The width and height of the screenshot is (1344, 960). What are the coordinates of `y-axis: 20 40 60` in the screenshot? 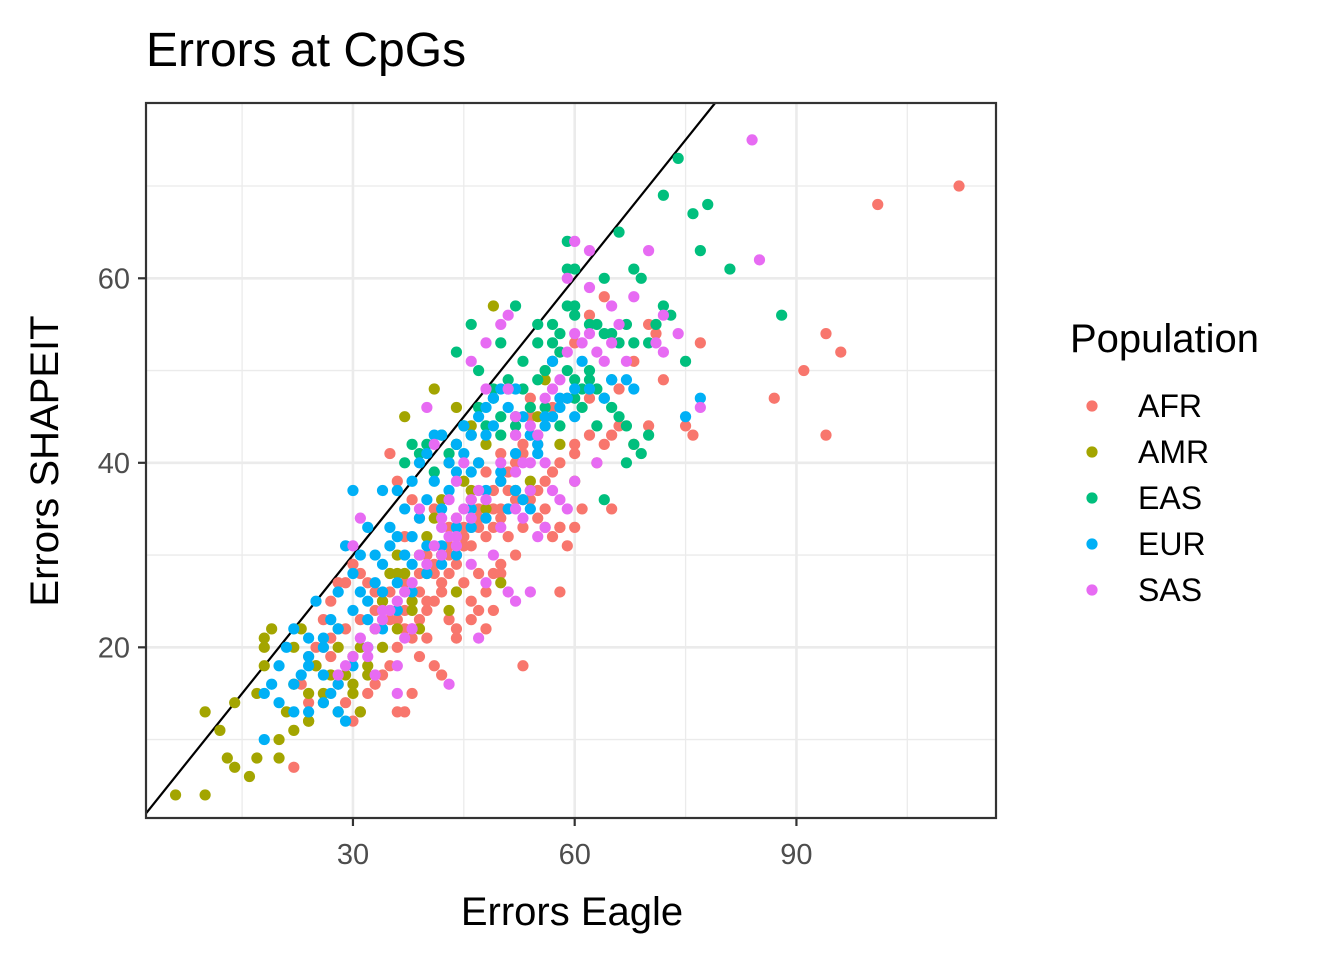 It's located at (122, 463).